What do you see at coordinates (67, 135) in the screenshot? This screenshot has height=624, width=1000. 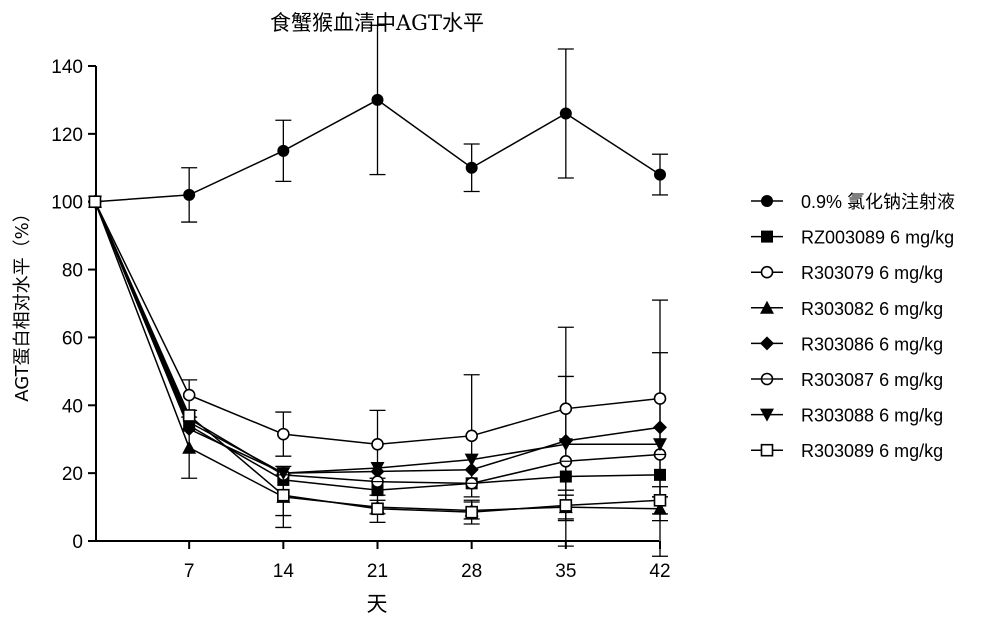 I see `y-tick-label: 120` at bounding box center [67, 135].